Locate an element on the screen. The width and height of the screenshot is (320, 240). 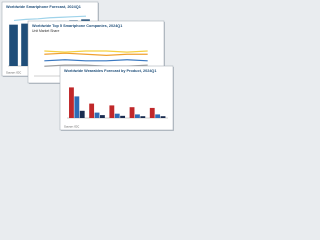
chart-title: Worldwide Smartphone Forecast, 2024Q1 is located at coordinates (43, 7).